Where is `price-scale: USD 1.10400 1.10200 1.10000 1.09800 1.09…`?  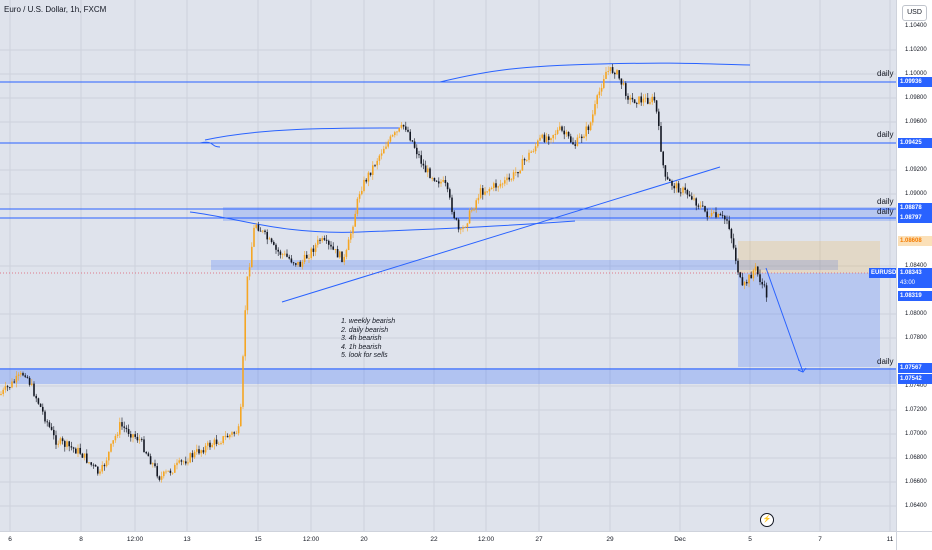 price-scale: USD 1.10400 1.10200 1.10000 1.09800 1.09… is located at coordinates (914, 265).